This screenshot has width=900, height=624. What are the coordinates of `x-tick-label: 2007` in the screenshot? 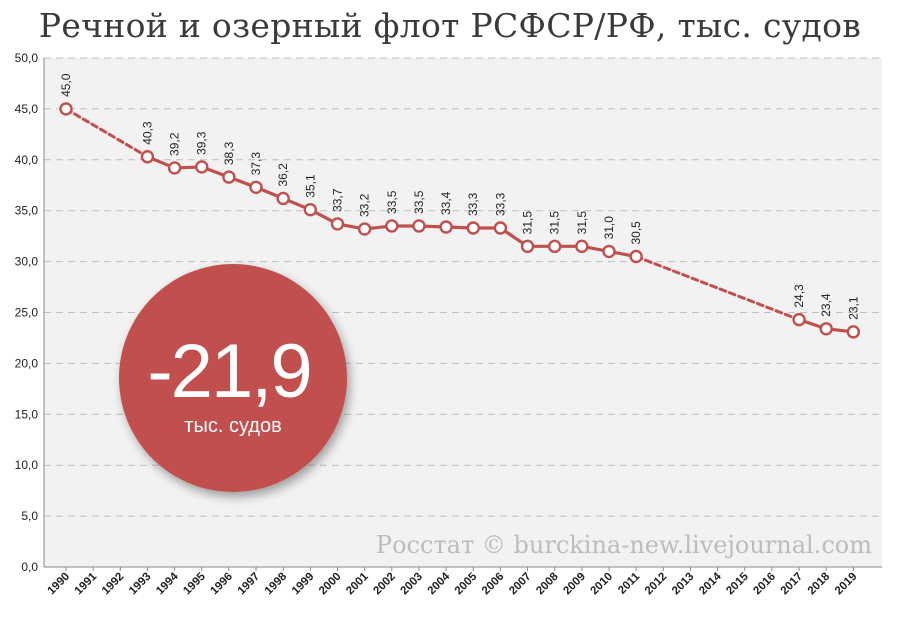 It's located at (520, 584).